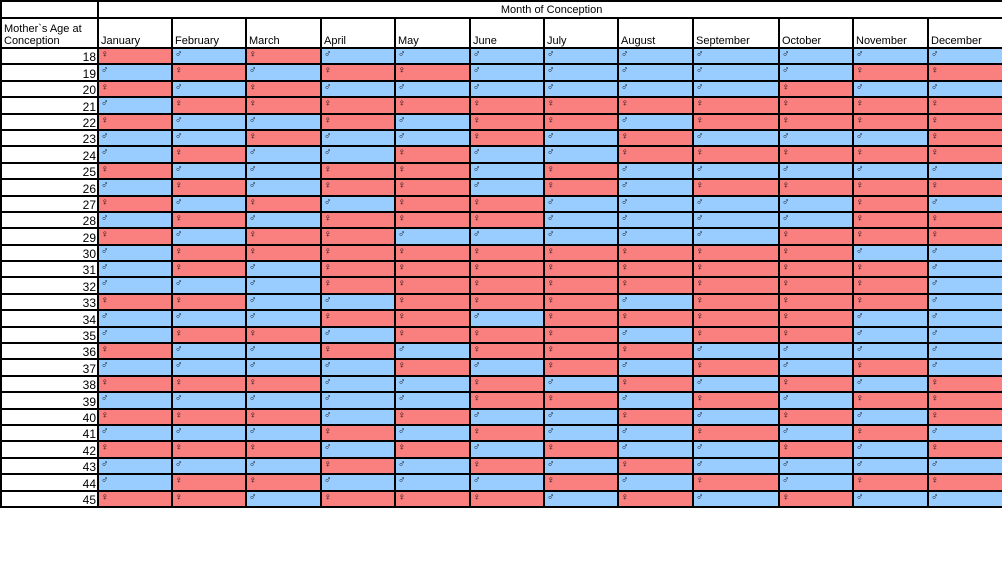 Image resolution: width=1002 pixels, height=566 pixels. What do you see at coordinates (49, 433) in the screenshot?
I see `age-cell: 41` at bounding box center [49, 433].